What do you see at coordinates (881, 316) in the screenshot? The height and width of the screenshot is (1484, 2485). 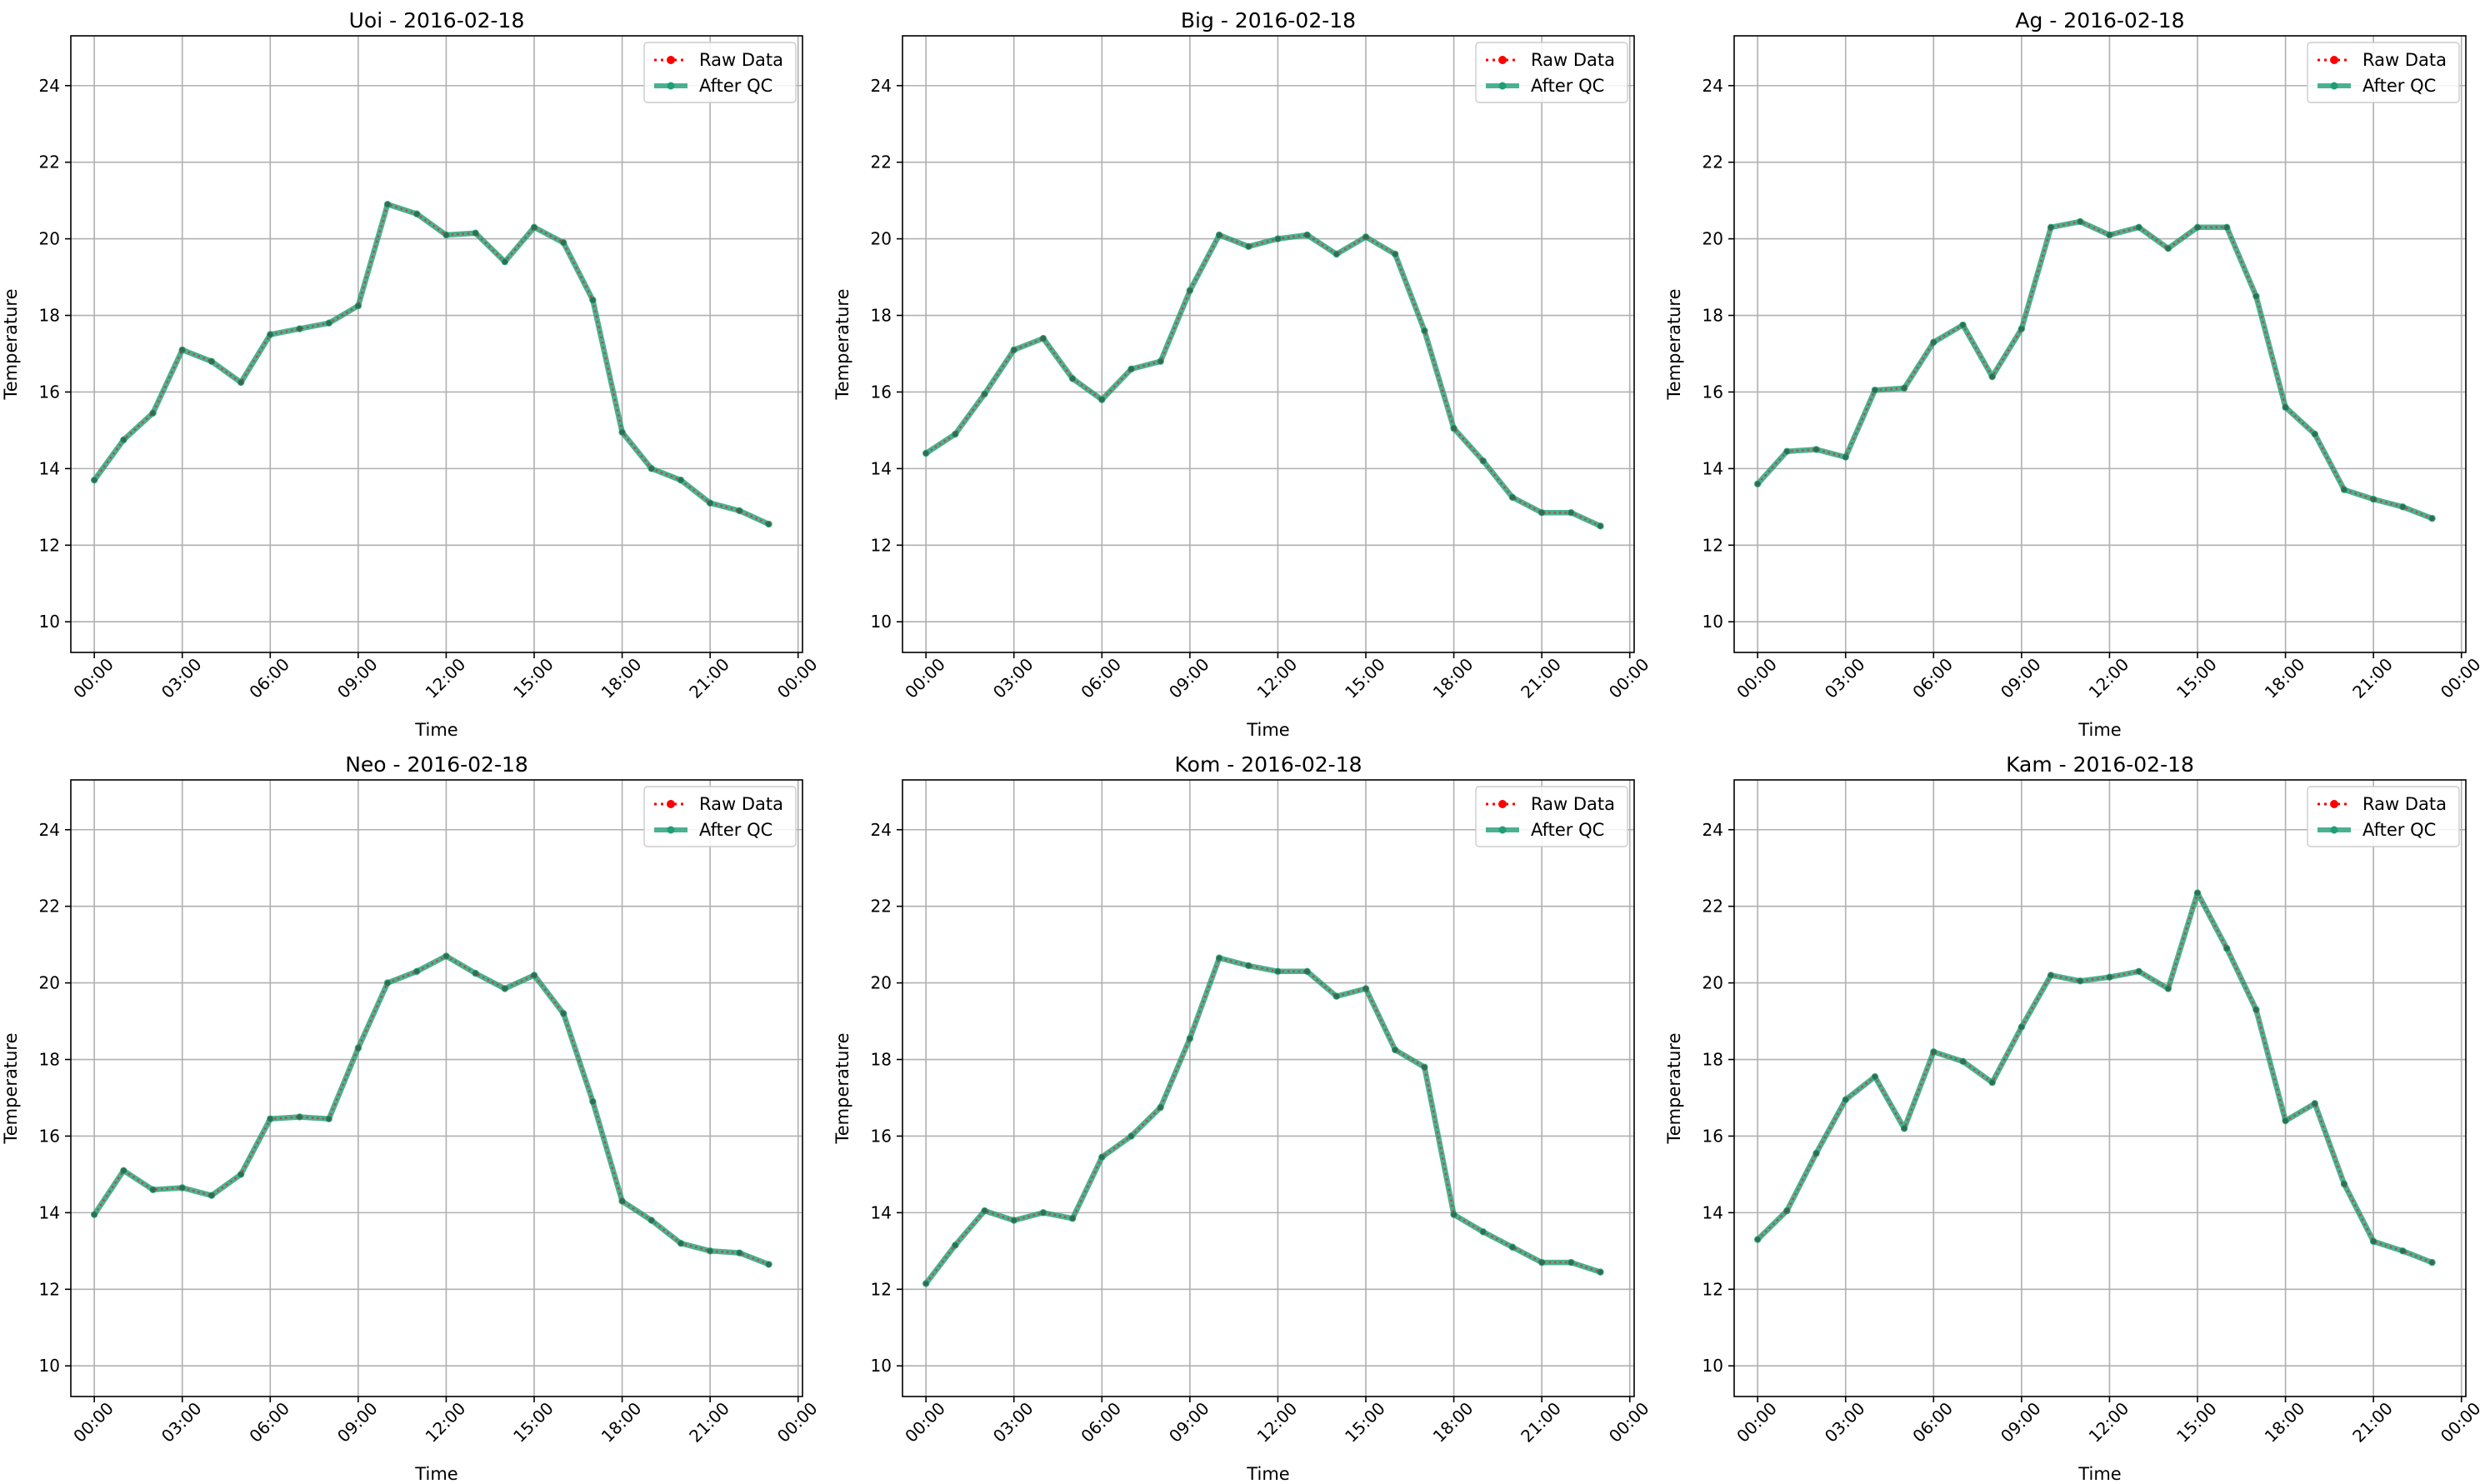 I see `y-tick-label: 18` at bounding box center [881, 316].